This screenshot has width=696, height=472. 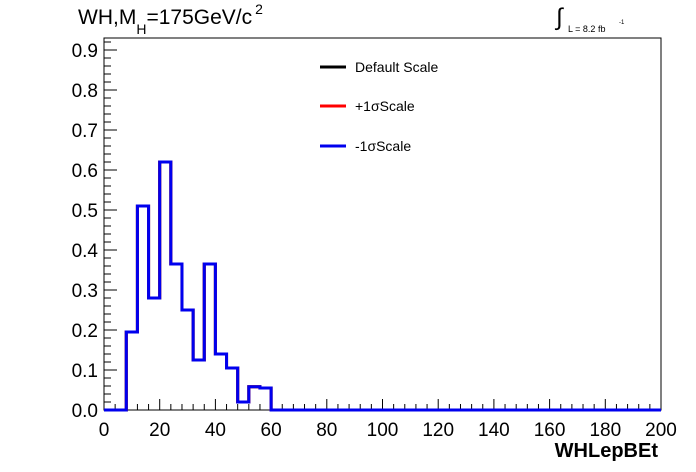 I want to click on legend-label: -1σScale, so click(x=383, y=146).